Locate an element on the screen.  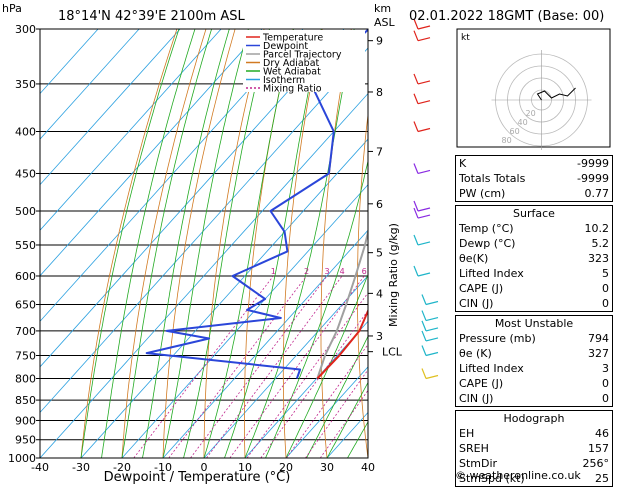
surface-stat-value: 5 is located at coordinates (605, 273).